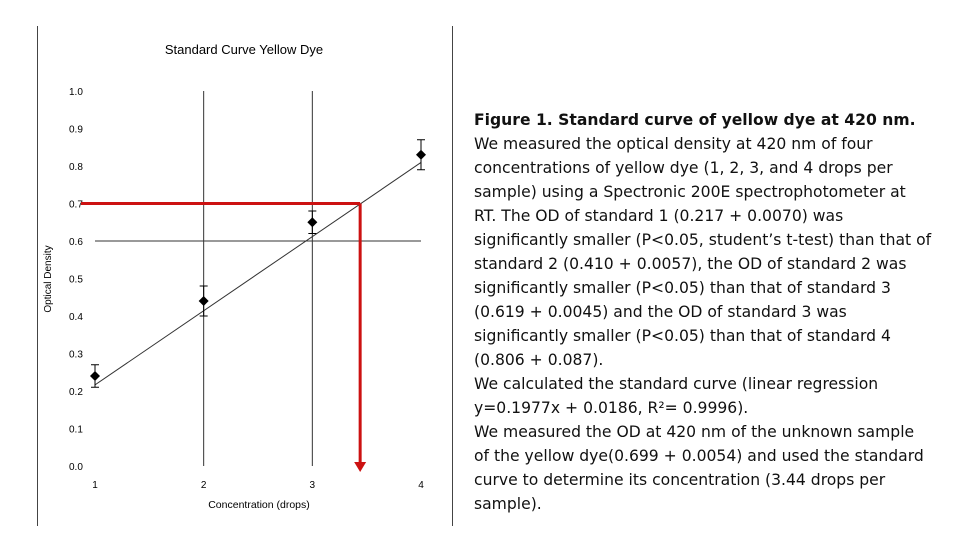 The image size is (960, 540). Describe the element at coordinates (76, 430) in the screenshot. I see `y-tick-label: 0.1` at that location.